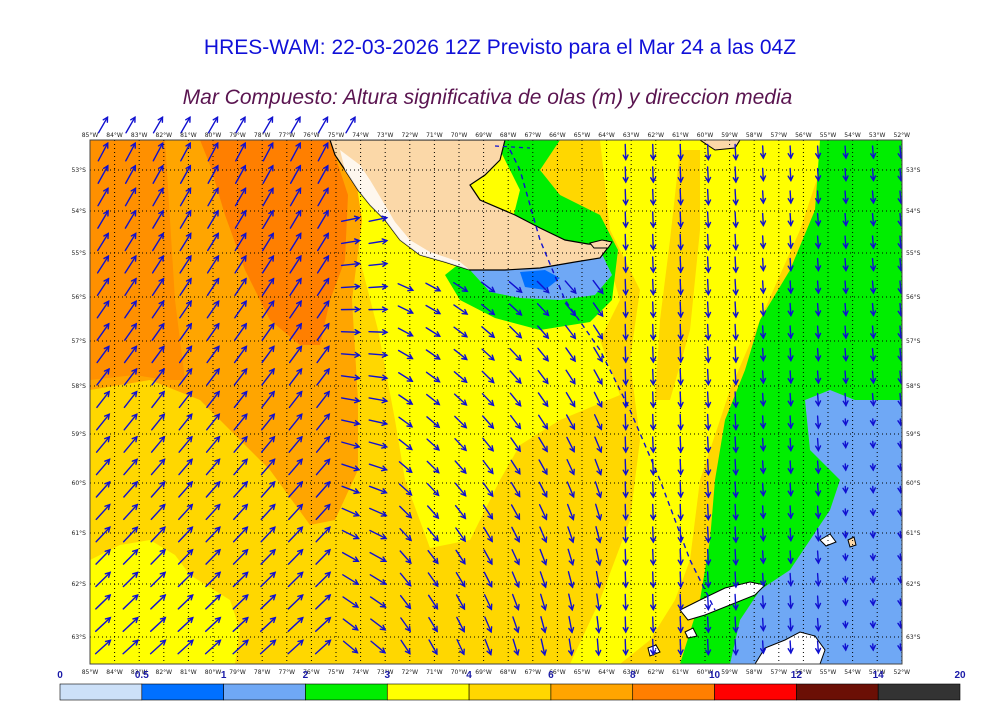 This screenshot has height=707, width=1000. What do you see at coordinates (715, 675) in the screenshot?
I see `colorbar-tick-label: 10` at bounding box center [715, 675].